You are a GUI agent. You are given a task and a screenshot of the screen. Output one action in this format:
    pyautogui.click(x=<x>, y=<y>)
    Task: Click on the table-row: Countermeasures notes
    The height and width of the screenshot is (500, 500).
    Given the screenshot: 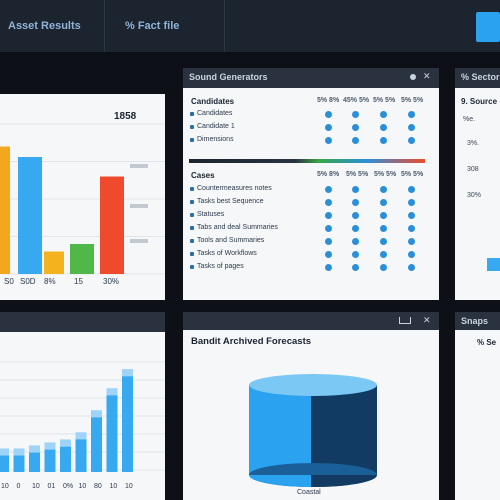 What is the action you would take?
    pyautogui.click(x=311, y=190)
    